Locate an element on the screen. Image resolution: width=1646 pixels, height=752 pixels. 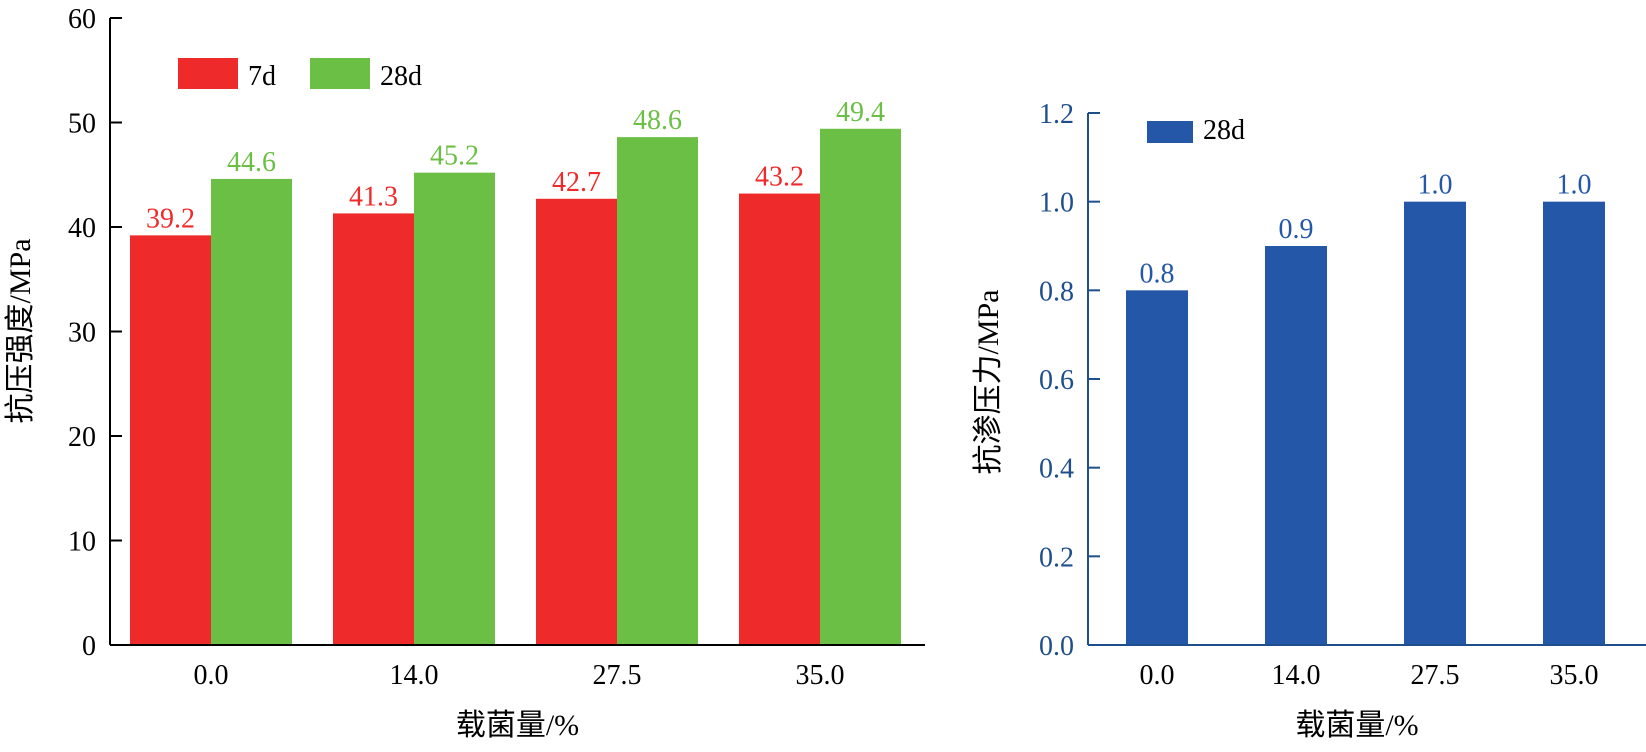
data-label-1-28d-1: 0.9 is located at coordinates (1296, 229).